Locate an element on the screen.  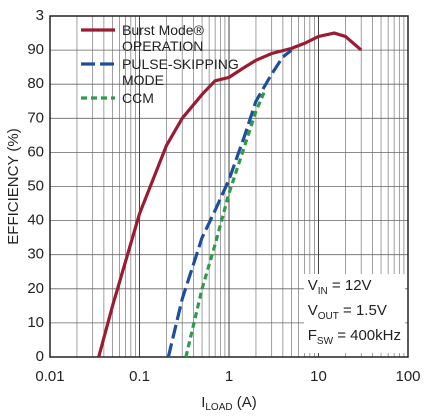
annotation-text: = 12V is located at coordinates (349, 285).